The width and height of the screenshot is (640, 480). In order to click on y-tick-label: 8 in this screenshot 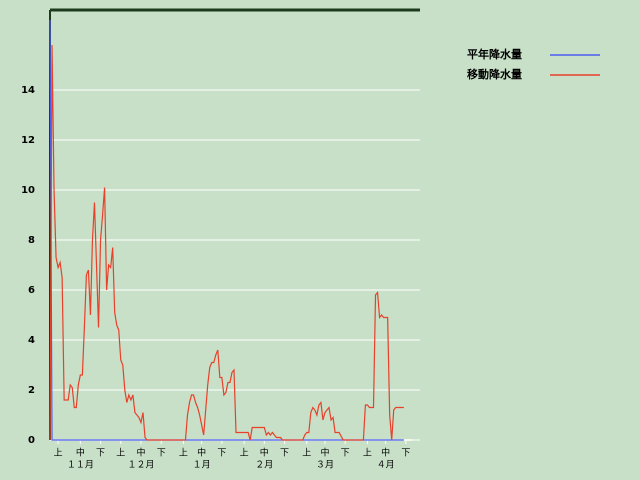, I will do `click(31, 240)`.